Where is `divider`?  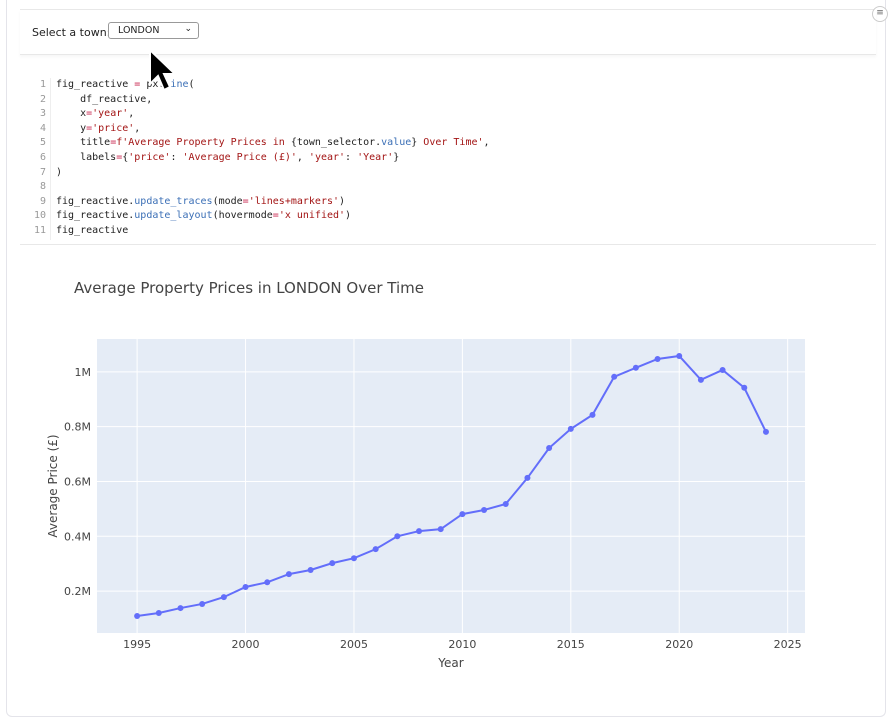 divider is located at coordinates (448, 9).